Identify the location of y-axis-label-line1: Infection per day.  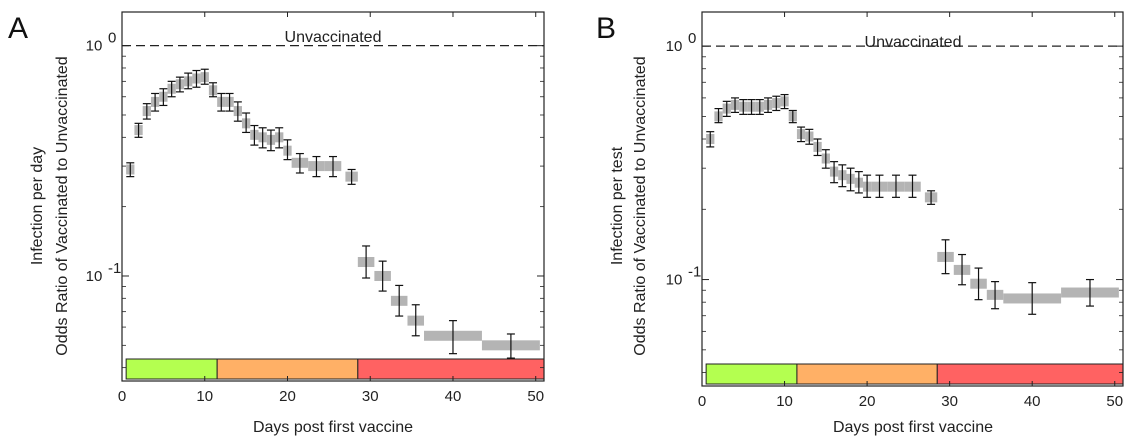
(37, 206).